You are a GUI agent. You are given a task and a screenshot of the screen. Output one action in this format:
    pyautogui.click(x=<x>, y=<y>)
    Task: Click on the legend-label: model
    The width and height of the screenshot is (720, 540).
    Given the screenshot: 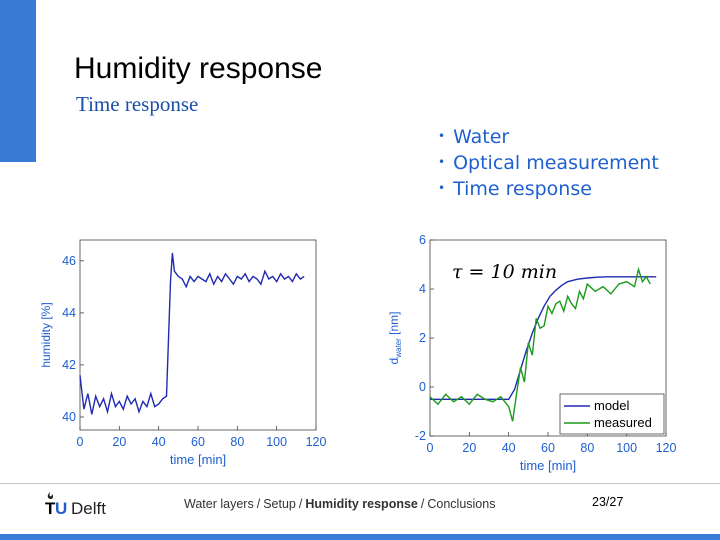 What is the action you would take?
    pyautogui.click(x=612, y=405)
    